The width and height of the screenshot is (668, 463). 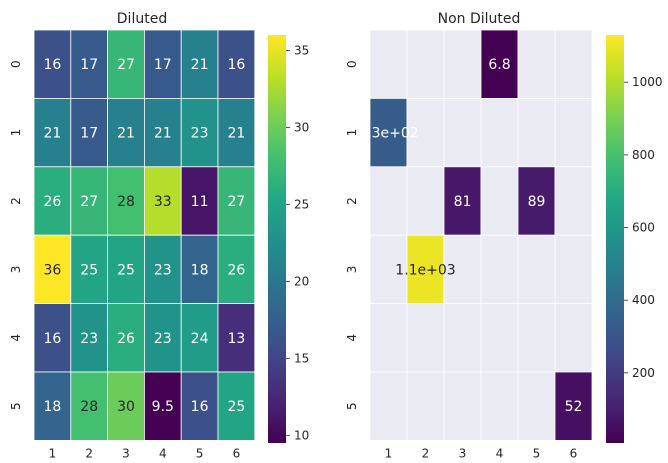 I want to click on cell-value-label: 30, so click(x=126, y=407).